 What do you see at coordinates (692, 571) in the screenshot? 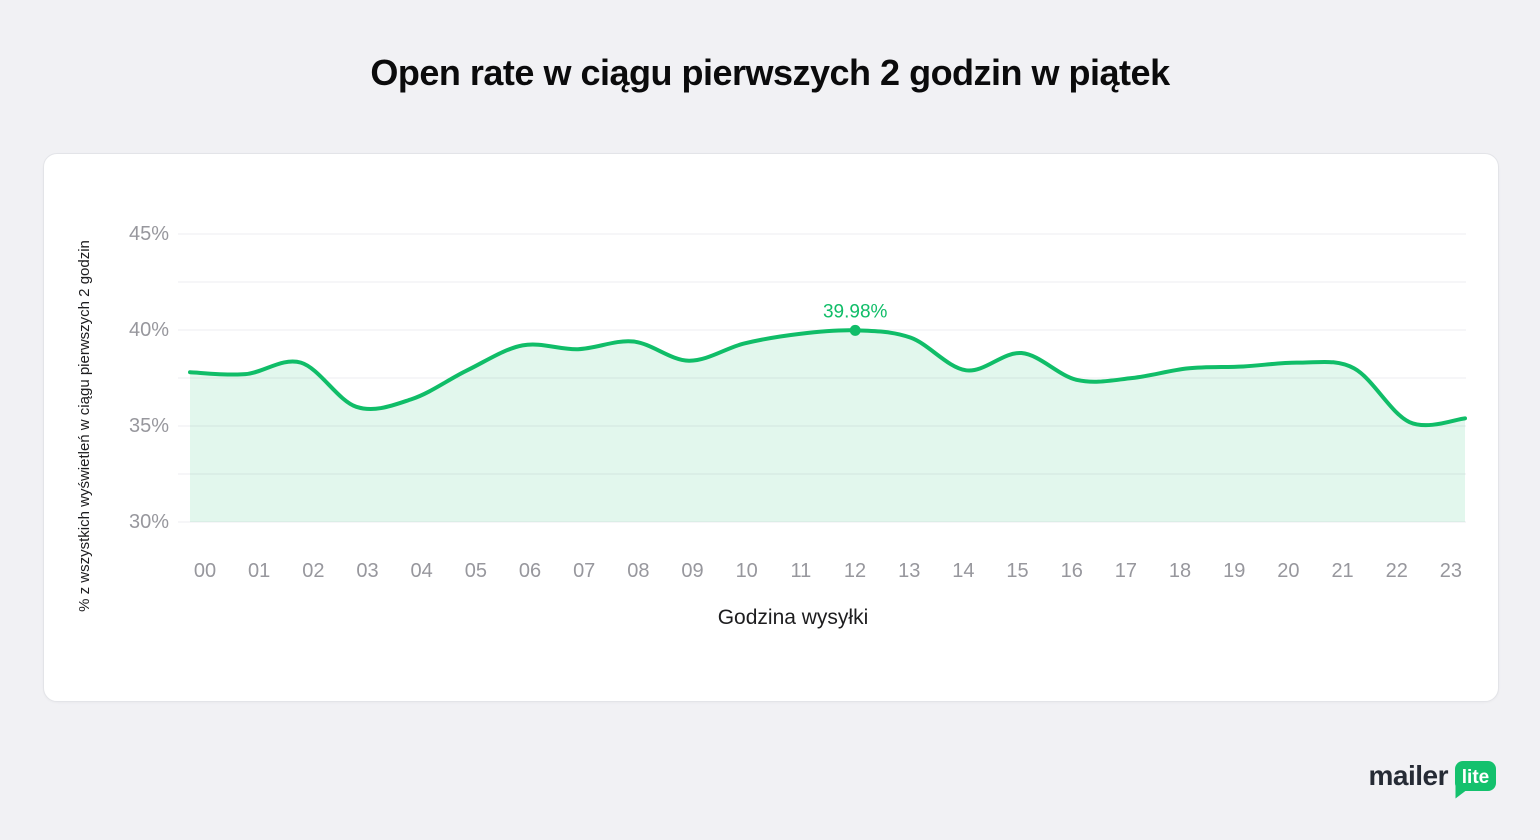
I see `x-tick-label: 09` at bounding box center [692, 571].